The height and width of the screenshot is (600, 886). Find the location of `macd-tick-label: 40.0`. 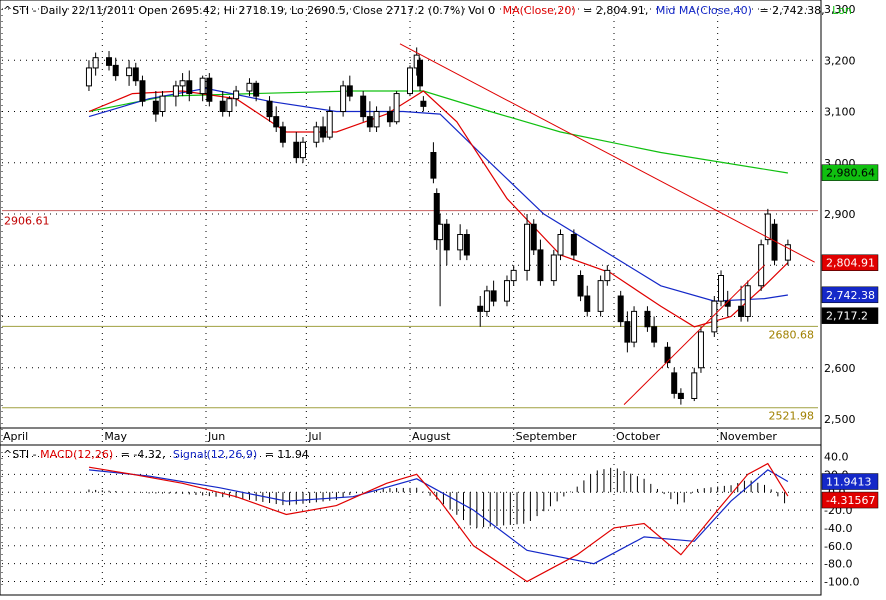

macd-tick-label: 40.0 is located at coordinates (836, 456).